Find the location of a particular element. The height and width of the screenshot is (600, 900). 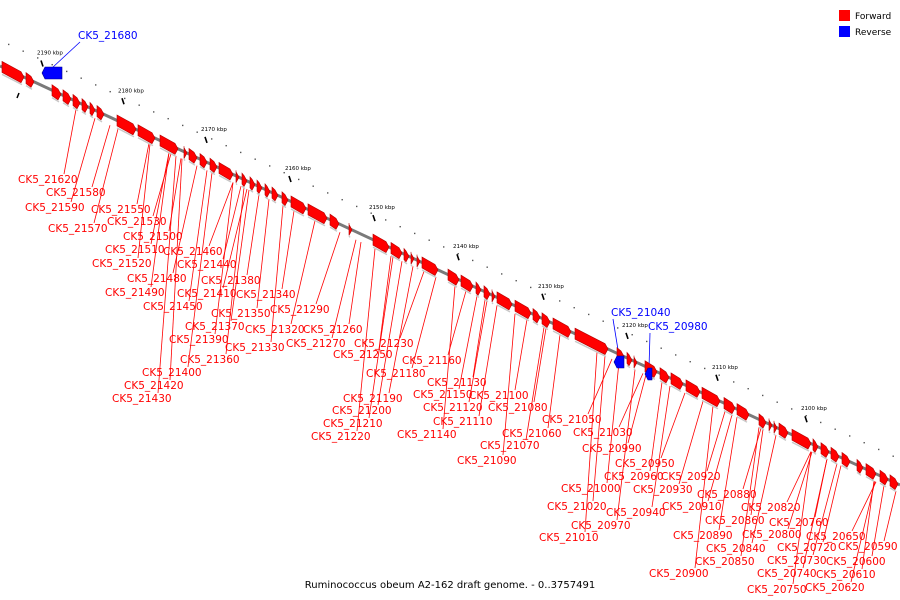

legend: Forward Reverse is located at coordinates (865, 24).